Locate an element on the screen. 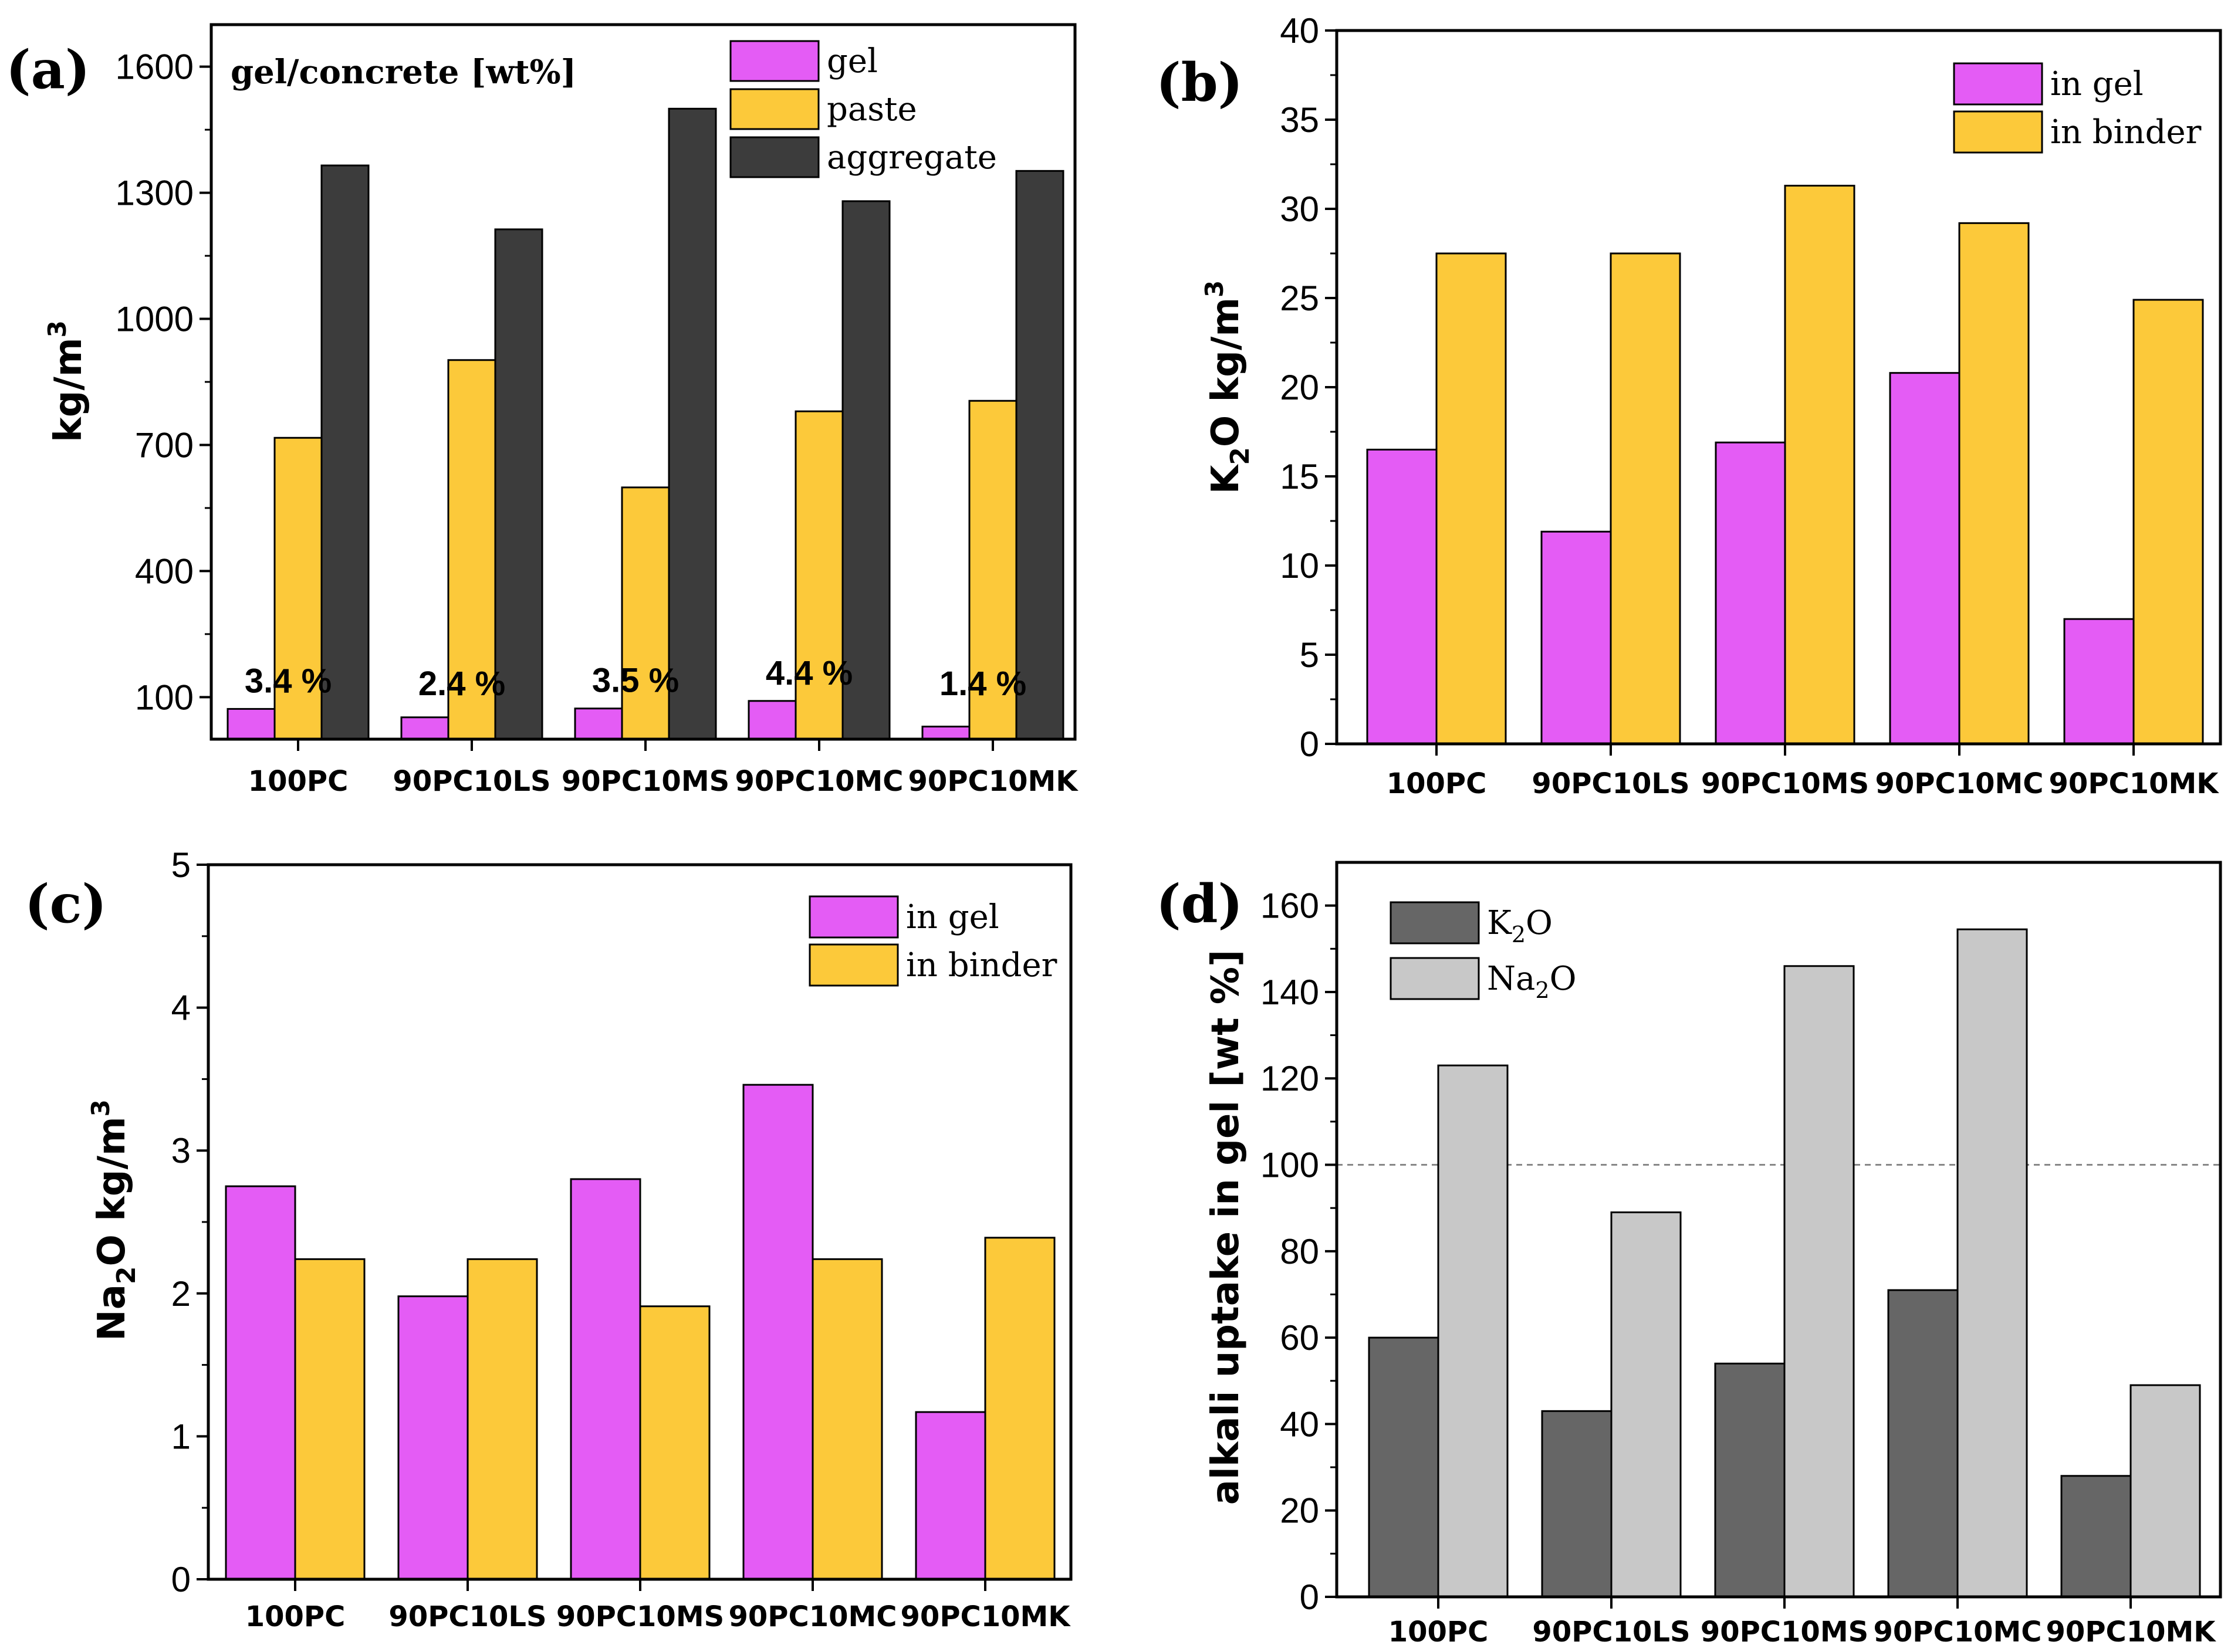  panel-c-legend: in gel in binder is located at coordinates (933, 941).